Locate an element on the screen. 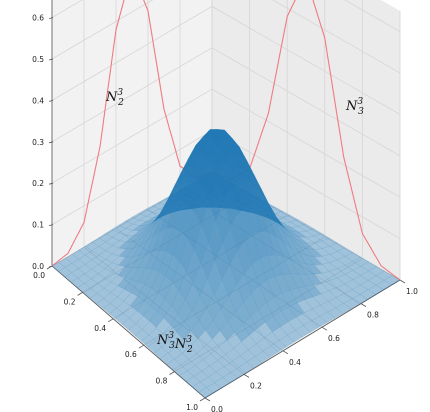  z-tick-label: 0.0 is located at coordinates (38, 266).